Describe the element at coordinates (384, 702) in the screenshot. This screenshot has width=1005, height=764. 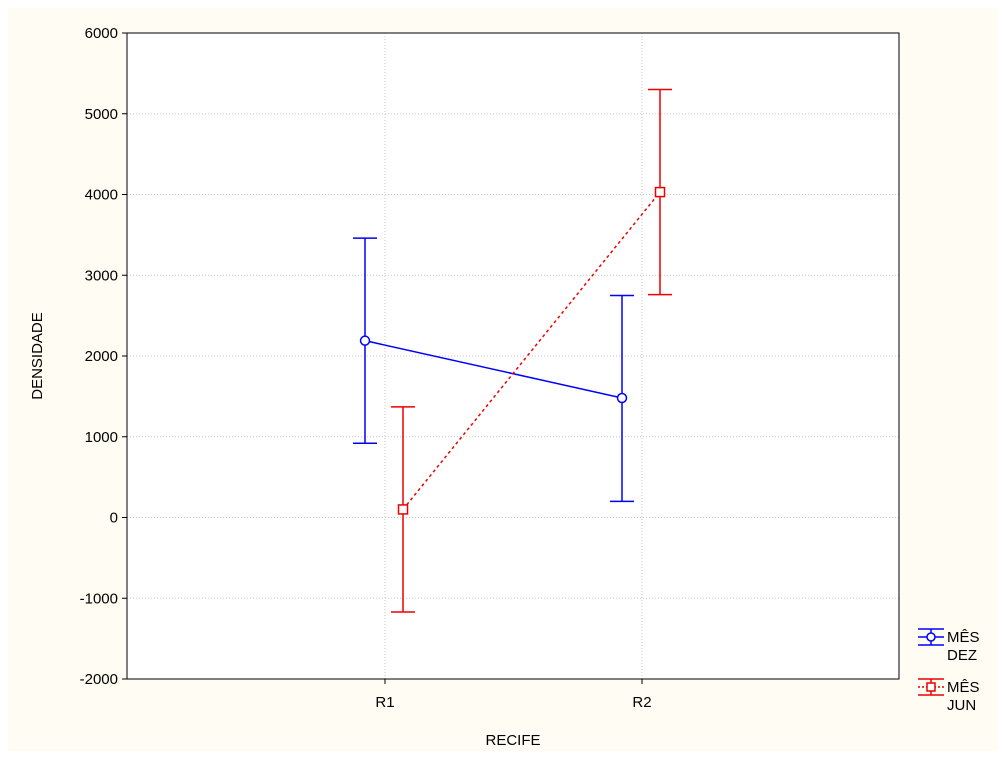
I see `x-tick-label: R1` at that location.